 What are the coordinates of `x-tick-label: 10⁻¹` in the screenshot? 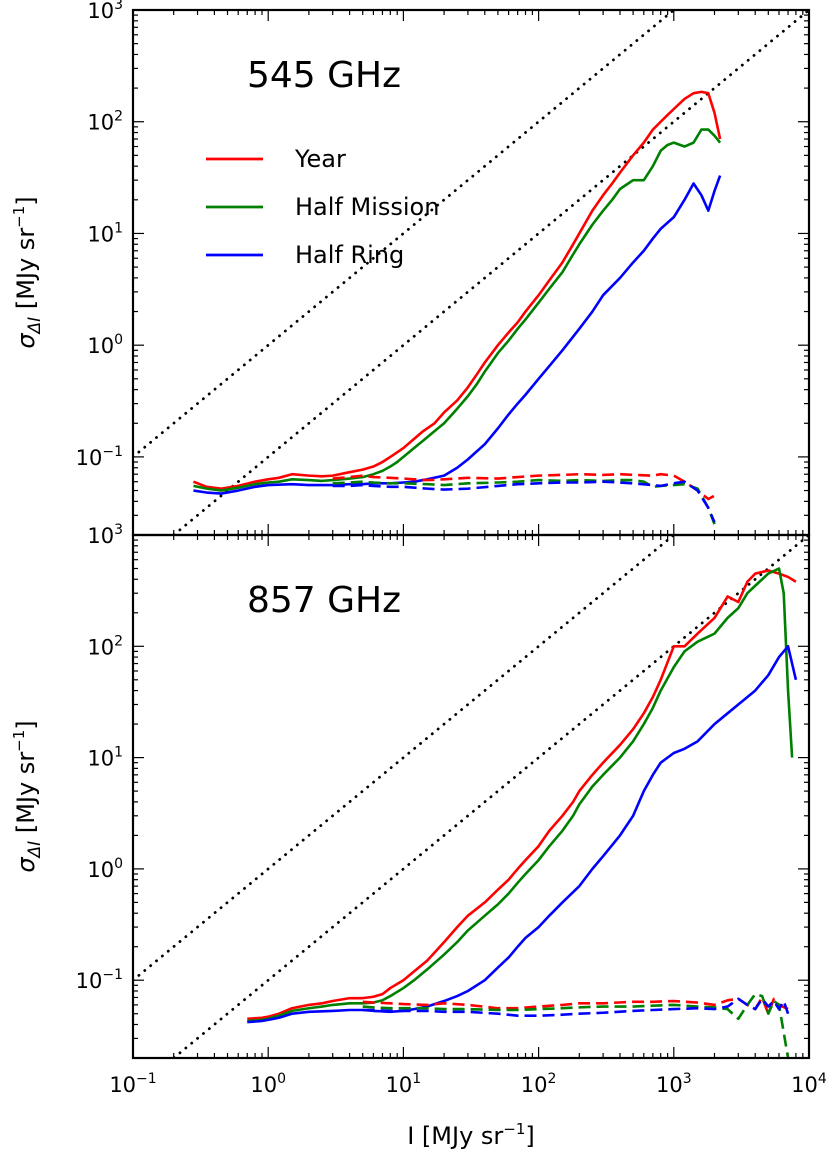 It's located at (132, 1084).